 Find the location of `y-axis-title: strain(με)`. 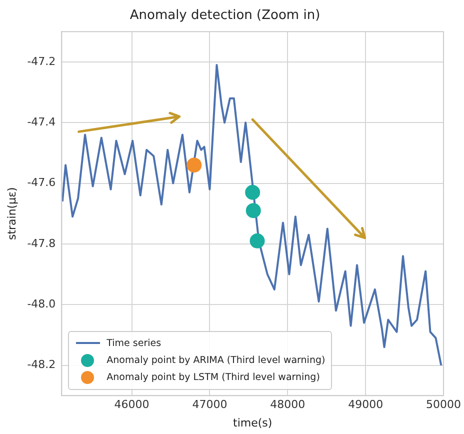

y-axis-title: strain(με) is located at coordinates (11, 213).